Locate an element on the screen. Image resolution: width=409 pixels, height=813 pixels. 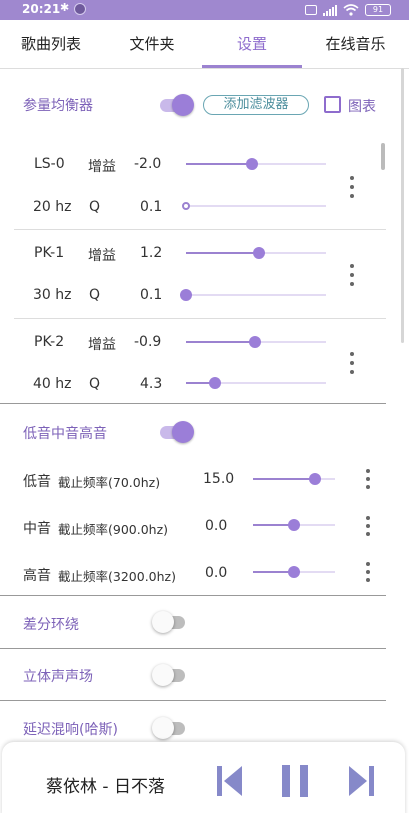
tab-song-list: 歌曲列表 is located at coordinates (50, 44).